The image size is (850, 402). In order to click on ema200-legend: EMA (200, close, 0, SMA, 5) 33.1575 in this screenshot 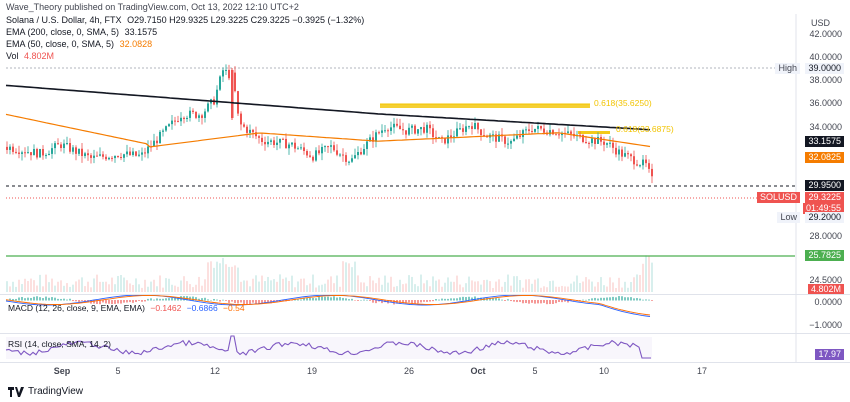, I will do `click(81, 32)`.